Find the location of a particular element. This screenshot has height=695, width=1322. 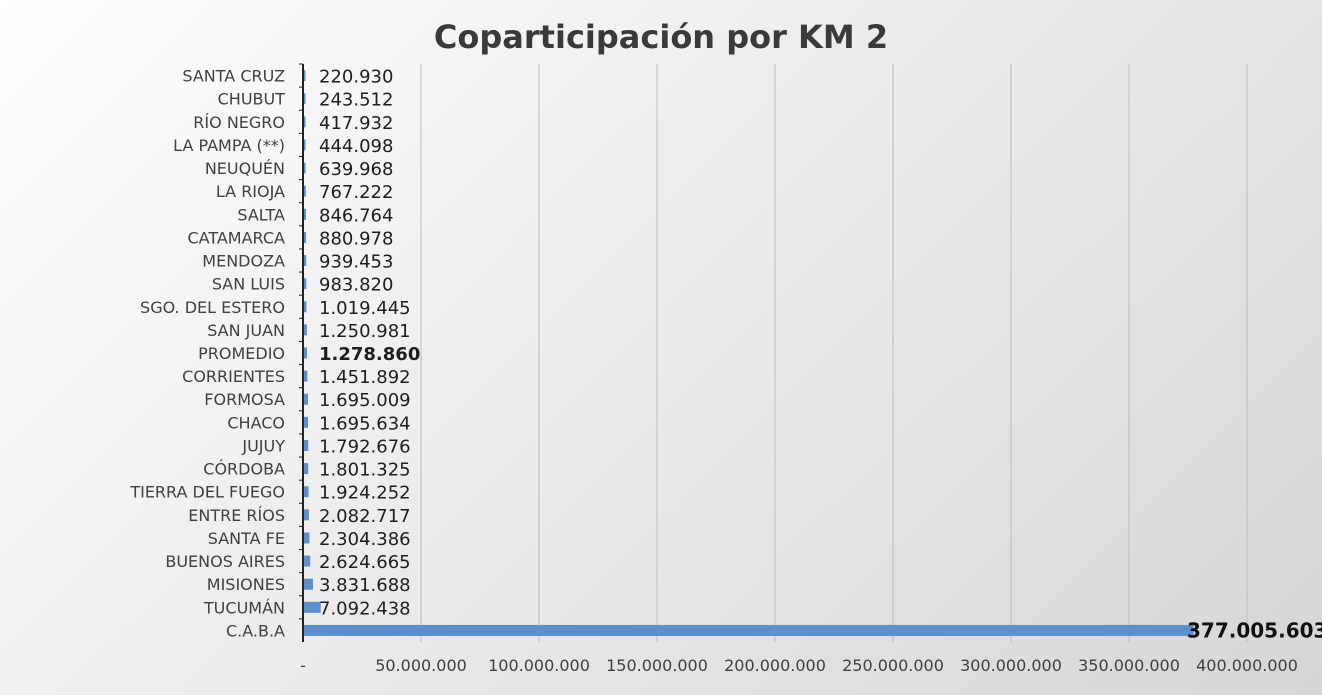

category-label: FORMOSA is located at coordinates (244, 399).